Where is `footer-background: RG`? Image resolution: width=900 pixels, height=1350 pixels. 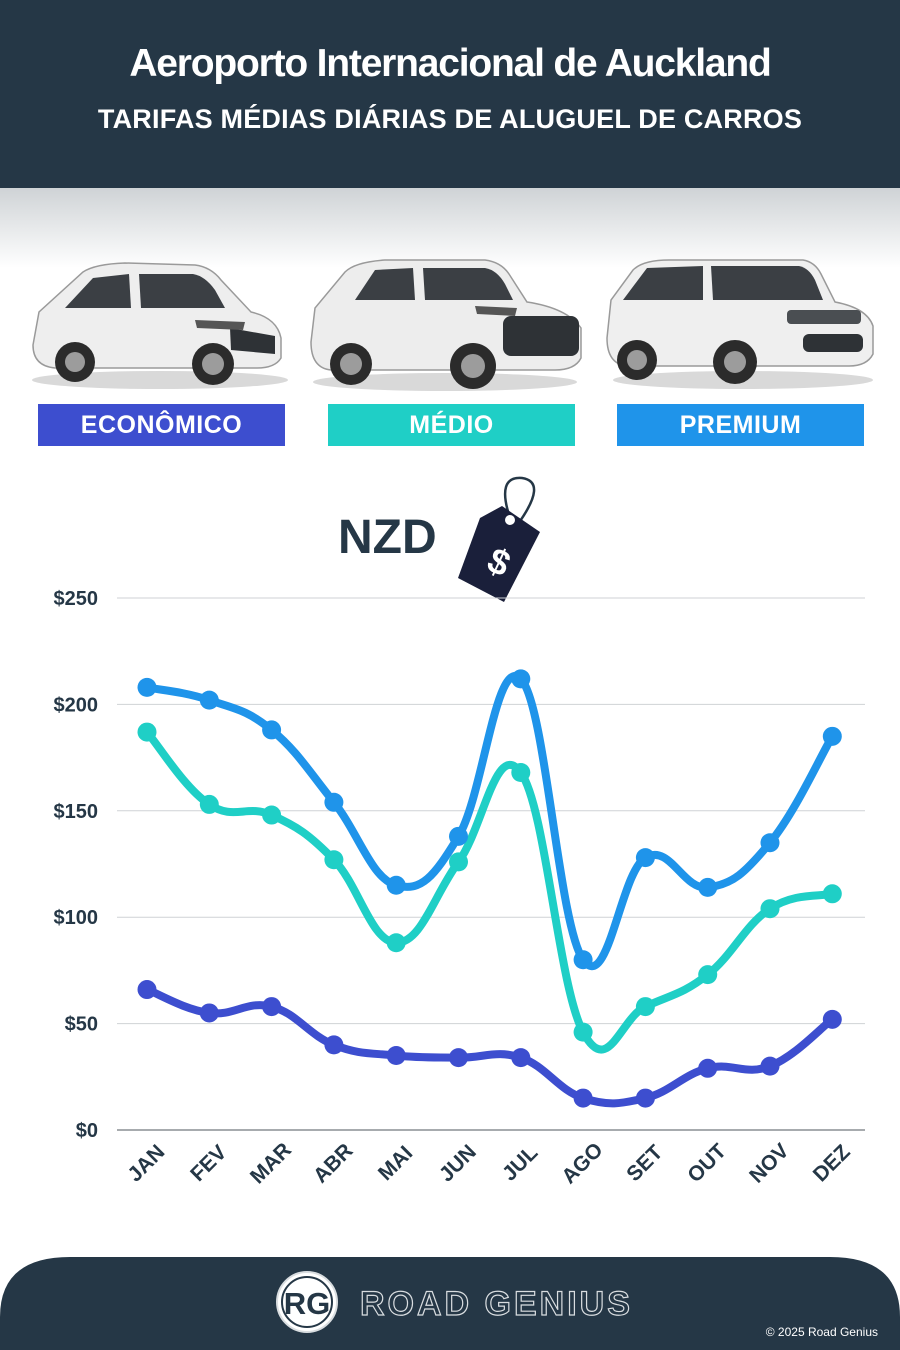 footer-background: RG is located at coordinates (450, 1303).